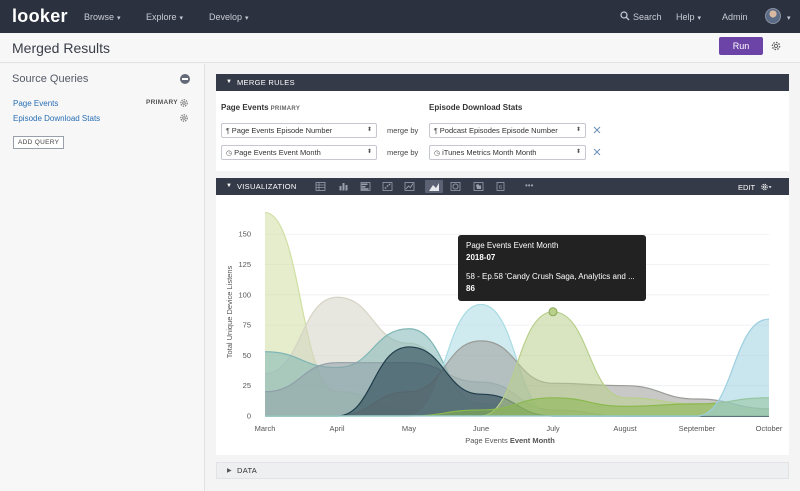 This screenshot has height=491, width=800. I want to click on visualization-header: ▼ VISUALIZATION, so click(502, 186).